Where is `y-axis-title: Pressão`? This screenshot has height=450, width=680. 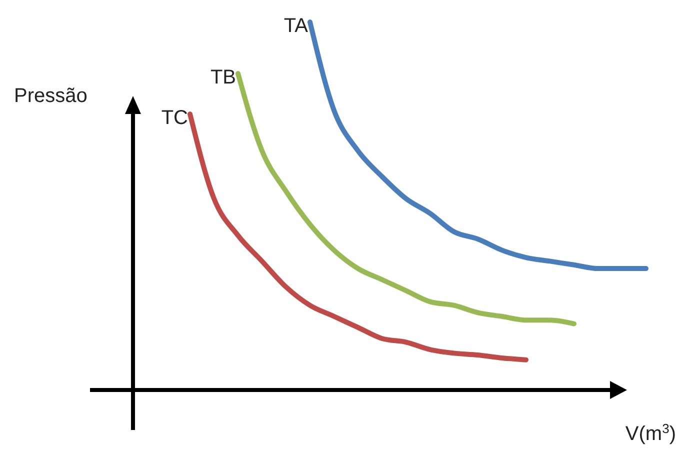 y-axis-title: Pressão is located at coordinates (51, 96).